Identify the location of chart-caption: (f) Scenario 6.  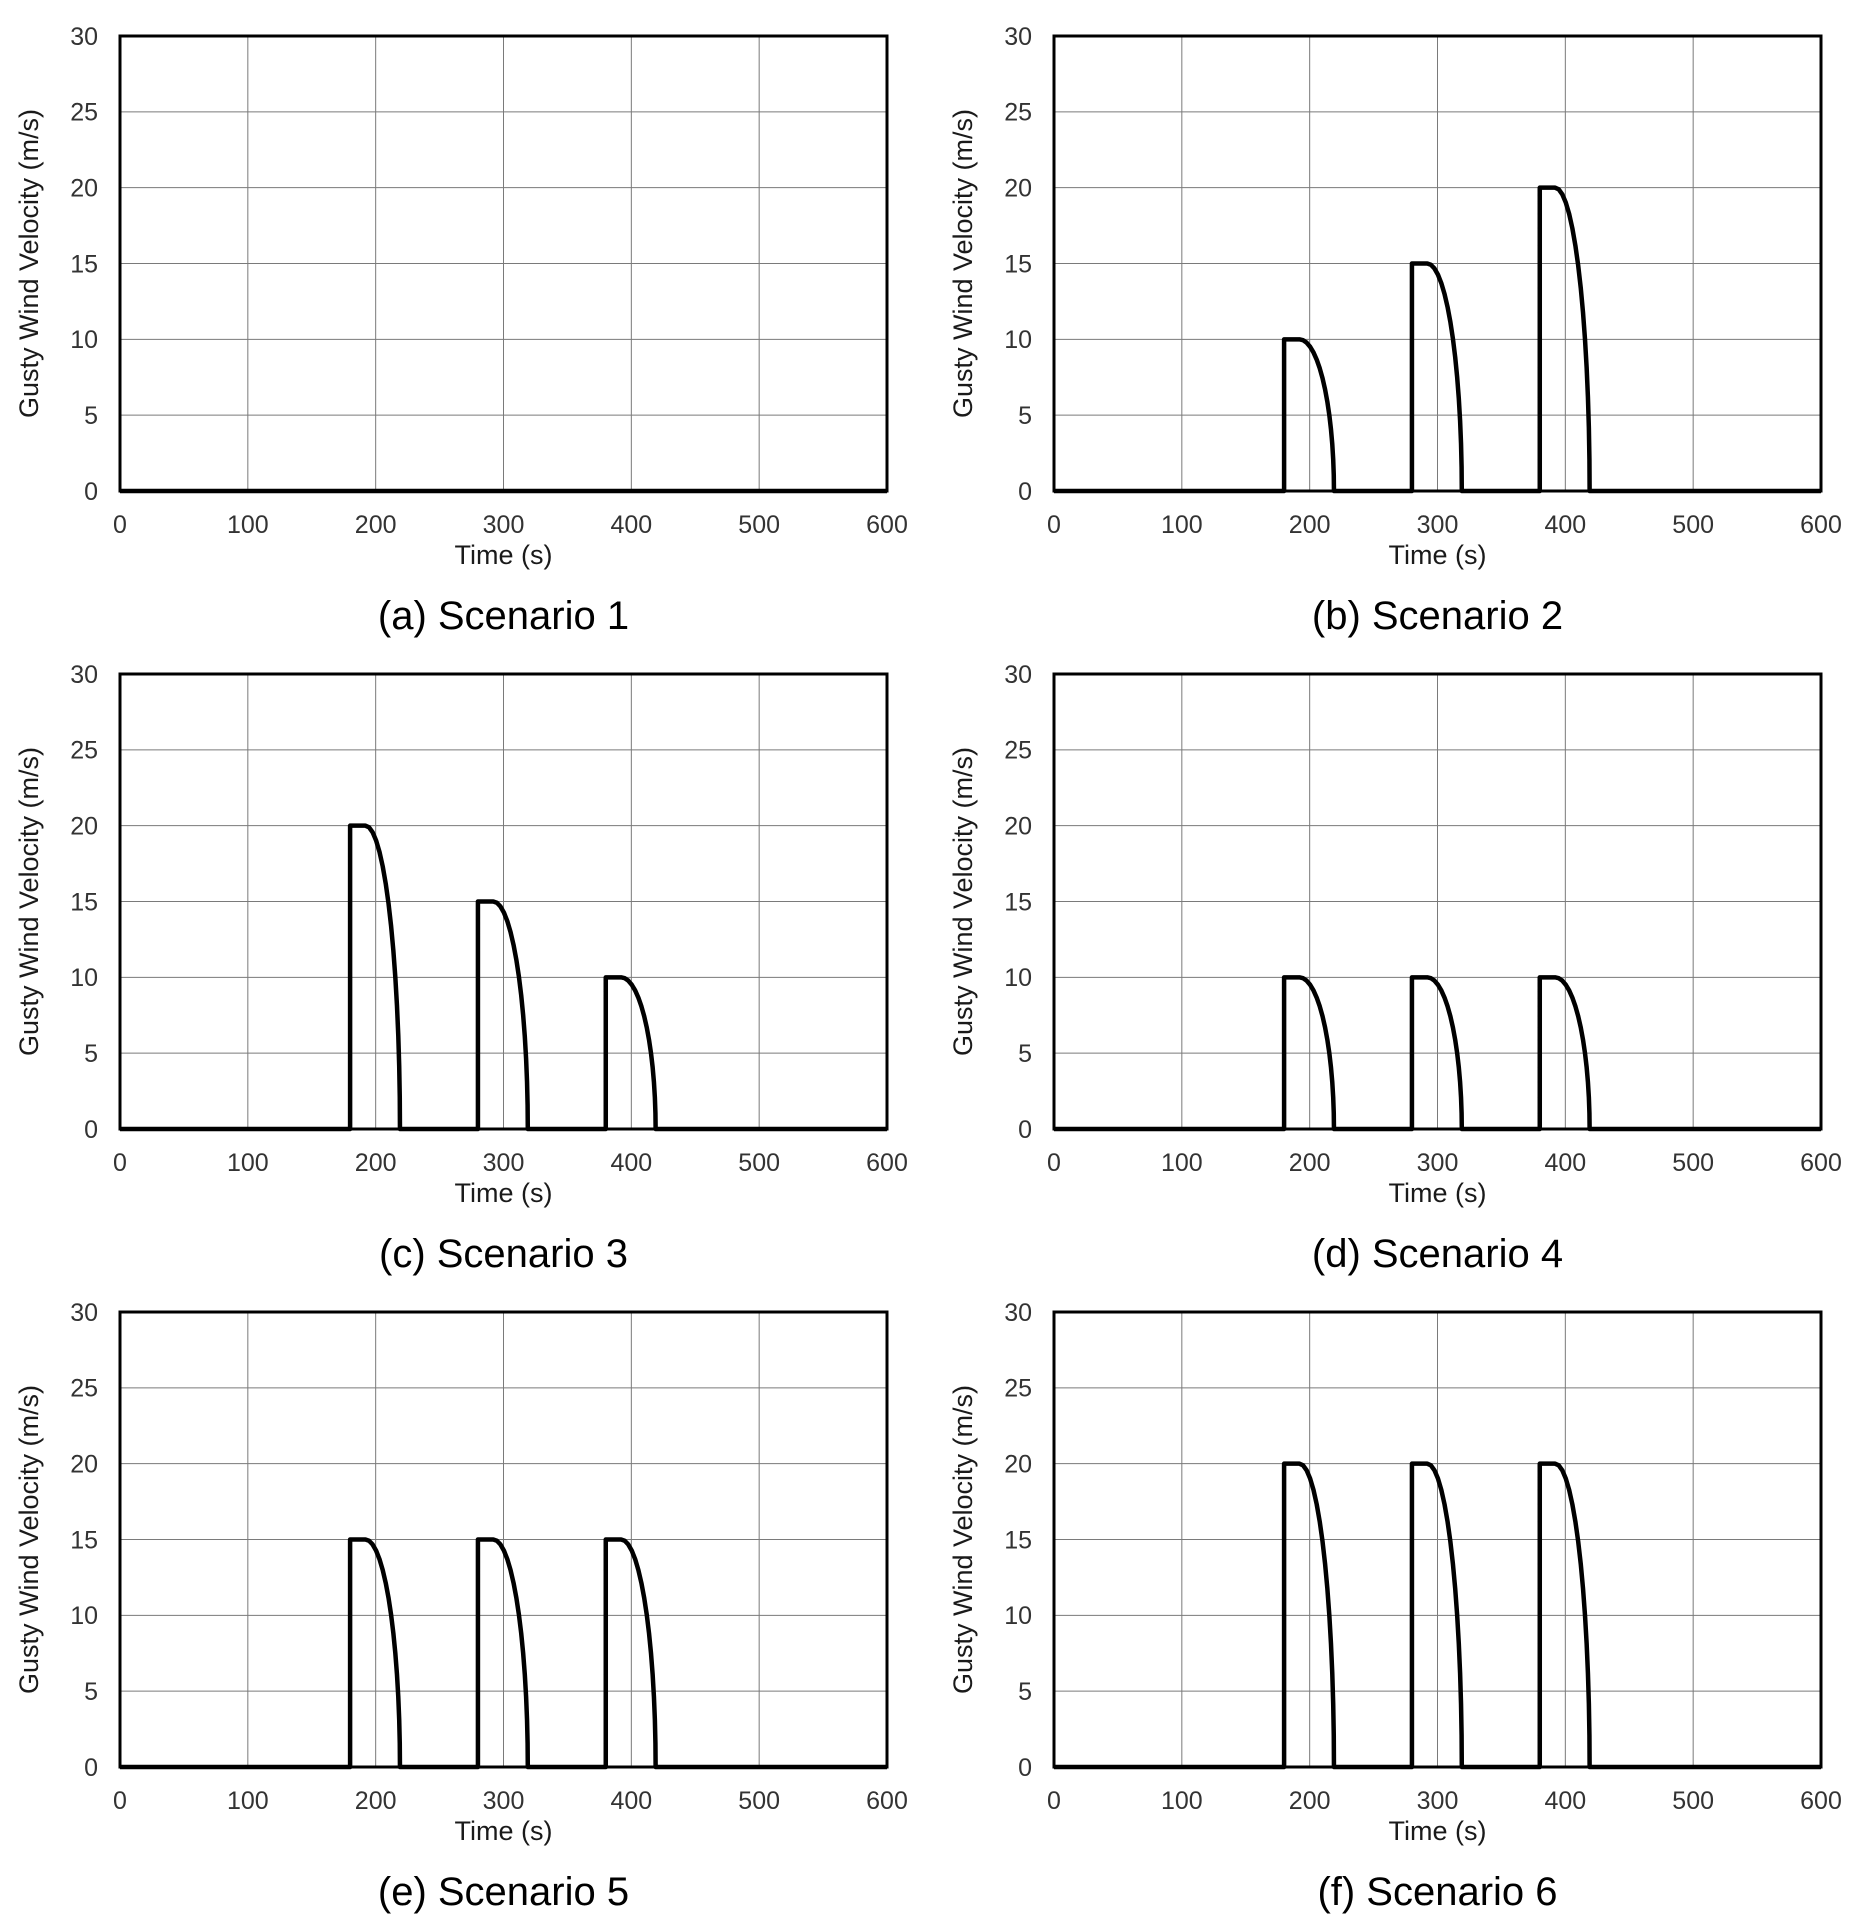
(1437, 1892).